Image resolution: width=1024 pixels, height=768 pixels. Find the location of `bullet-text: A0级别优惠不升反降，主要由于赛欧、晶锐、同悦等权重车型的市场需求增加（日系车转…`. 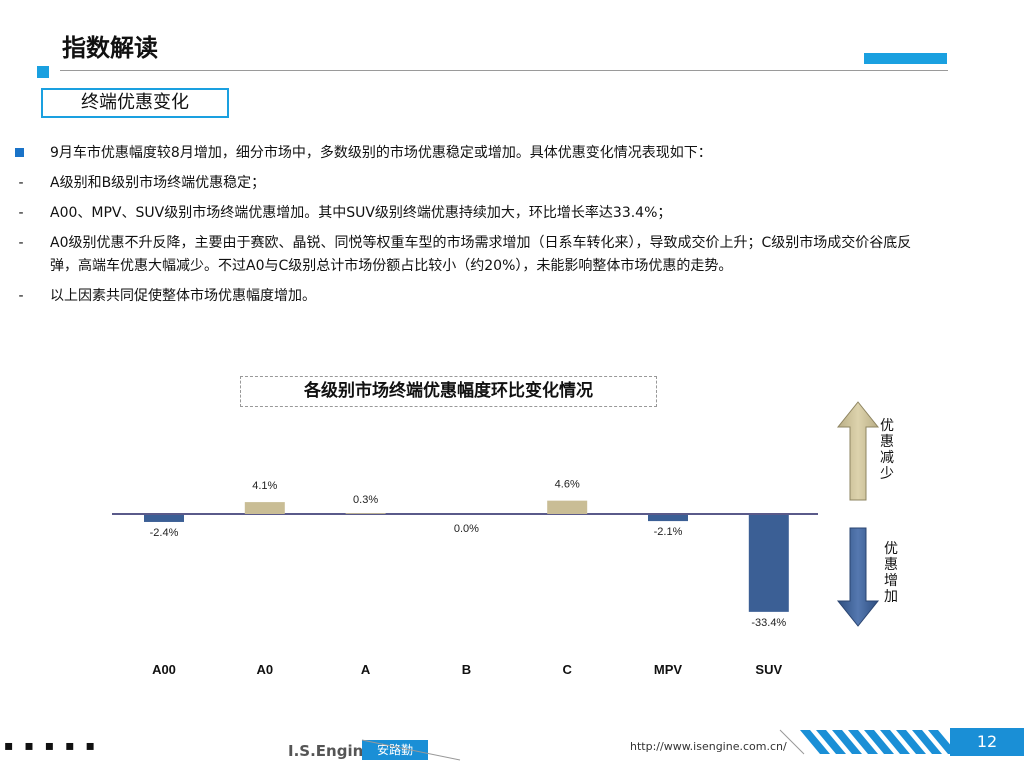

bullet-text: A0级别优惠不升反降，主要由于赛欧、晶锐、同悦等权重车型的市场需求增加（日系车转… is located at coordinates (481, 254).